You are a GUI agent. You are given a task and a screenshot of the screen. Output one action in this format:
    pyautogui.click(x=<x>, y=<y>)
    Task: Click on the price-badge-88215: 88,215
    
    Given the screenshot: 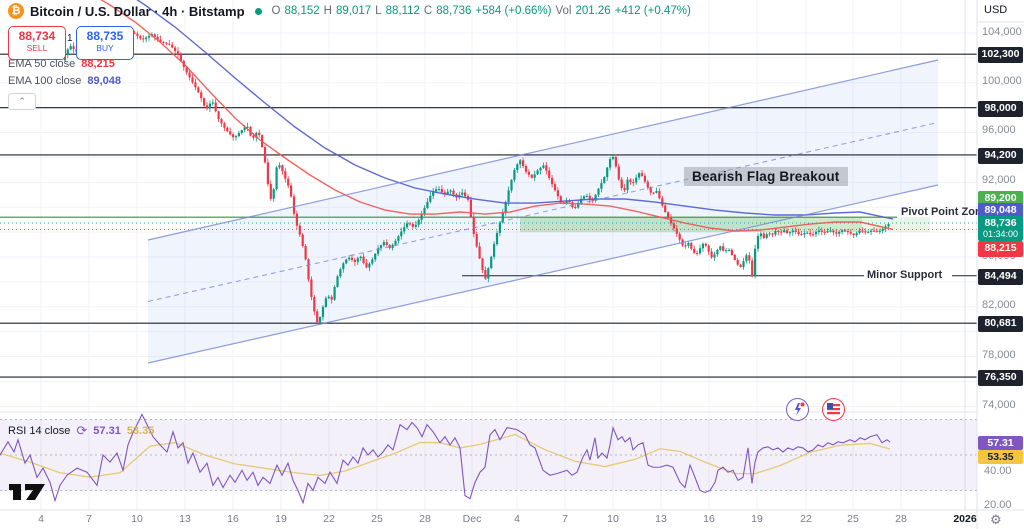 What is the action you would take?
    pyautogui.click(x=1000, y=248)
    